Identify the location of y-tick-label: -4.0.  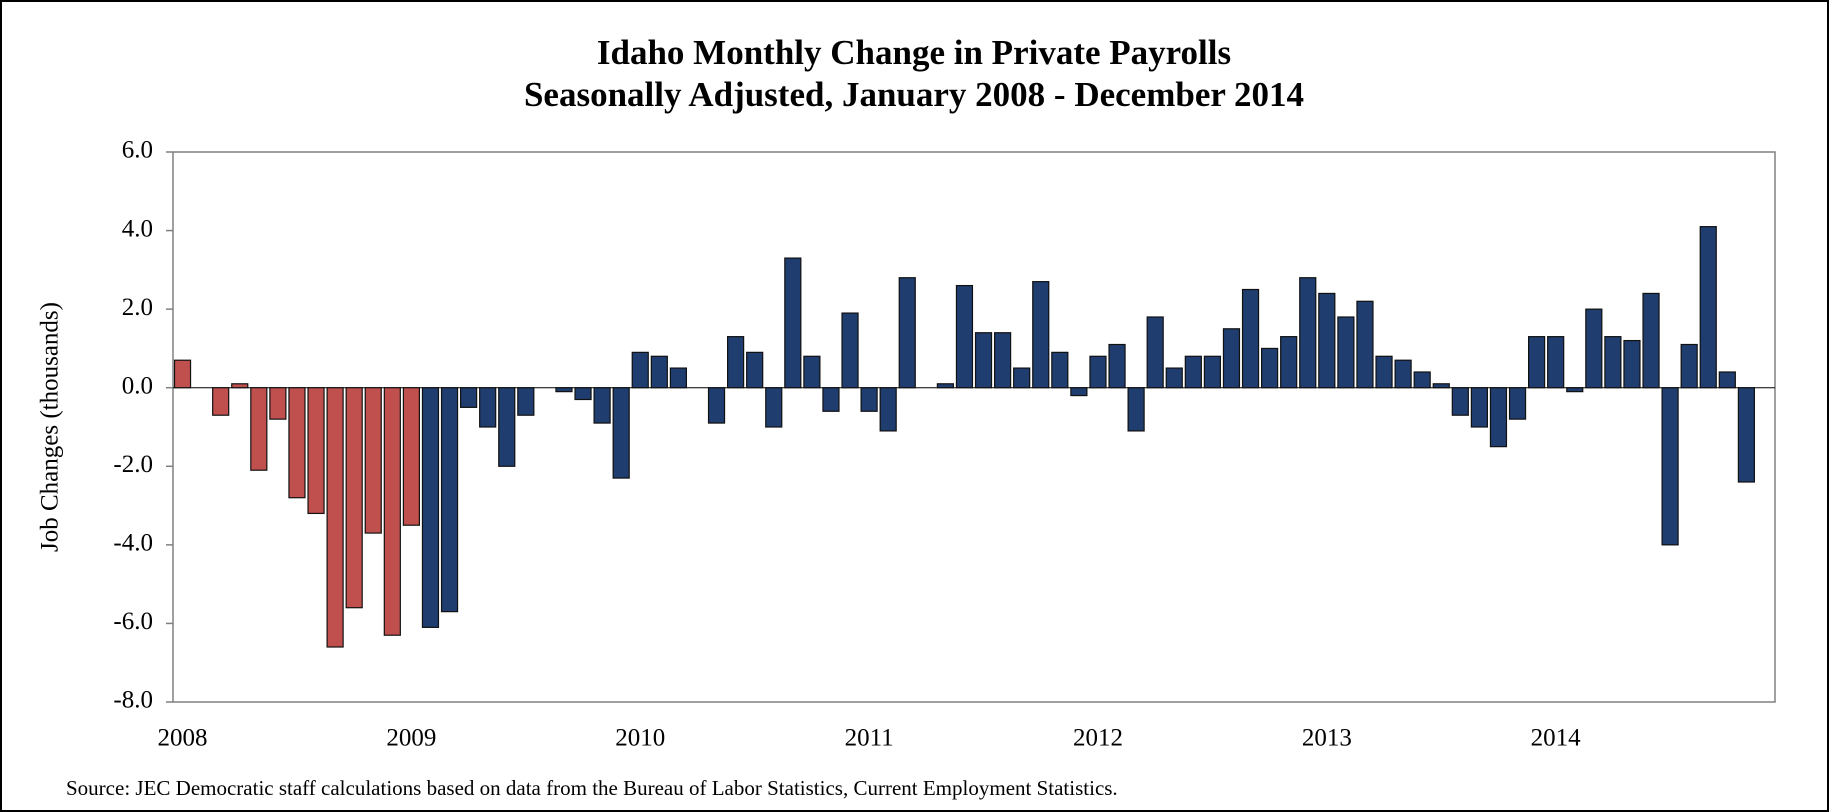
(133, 543).